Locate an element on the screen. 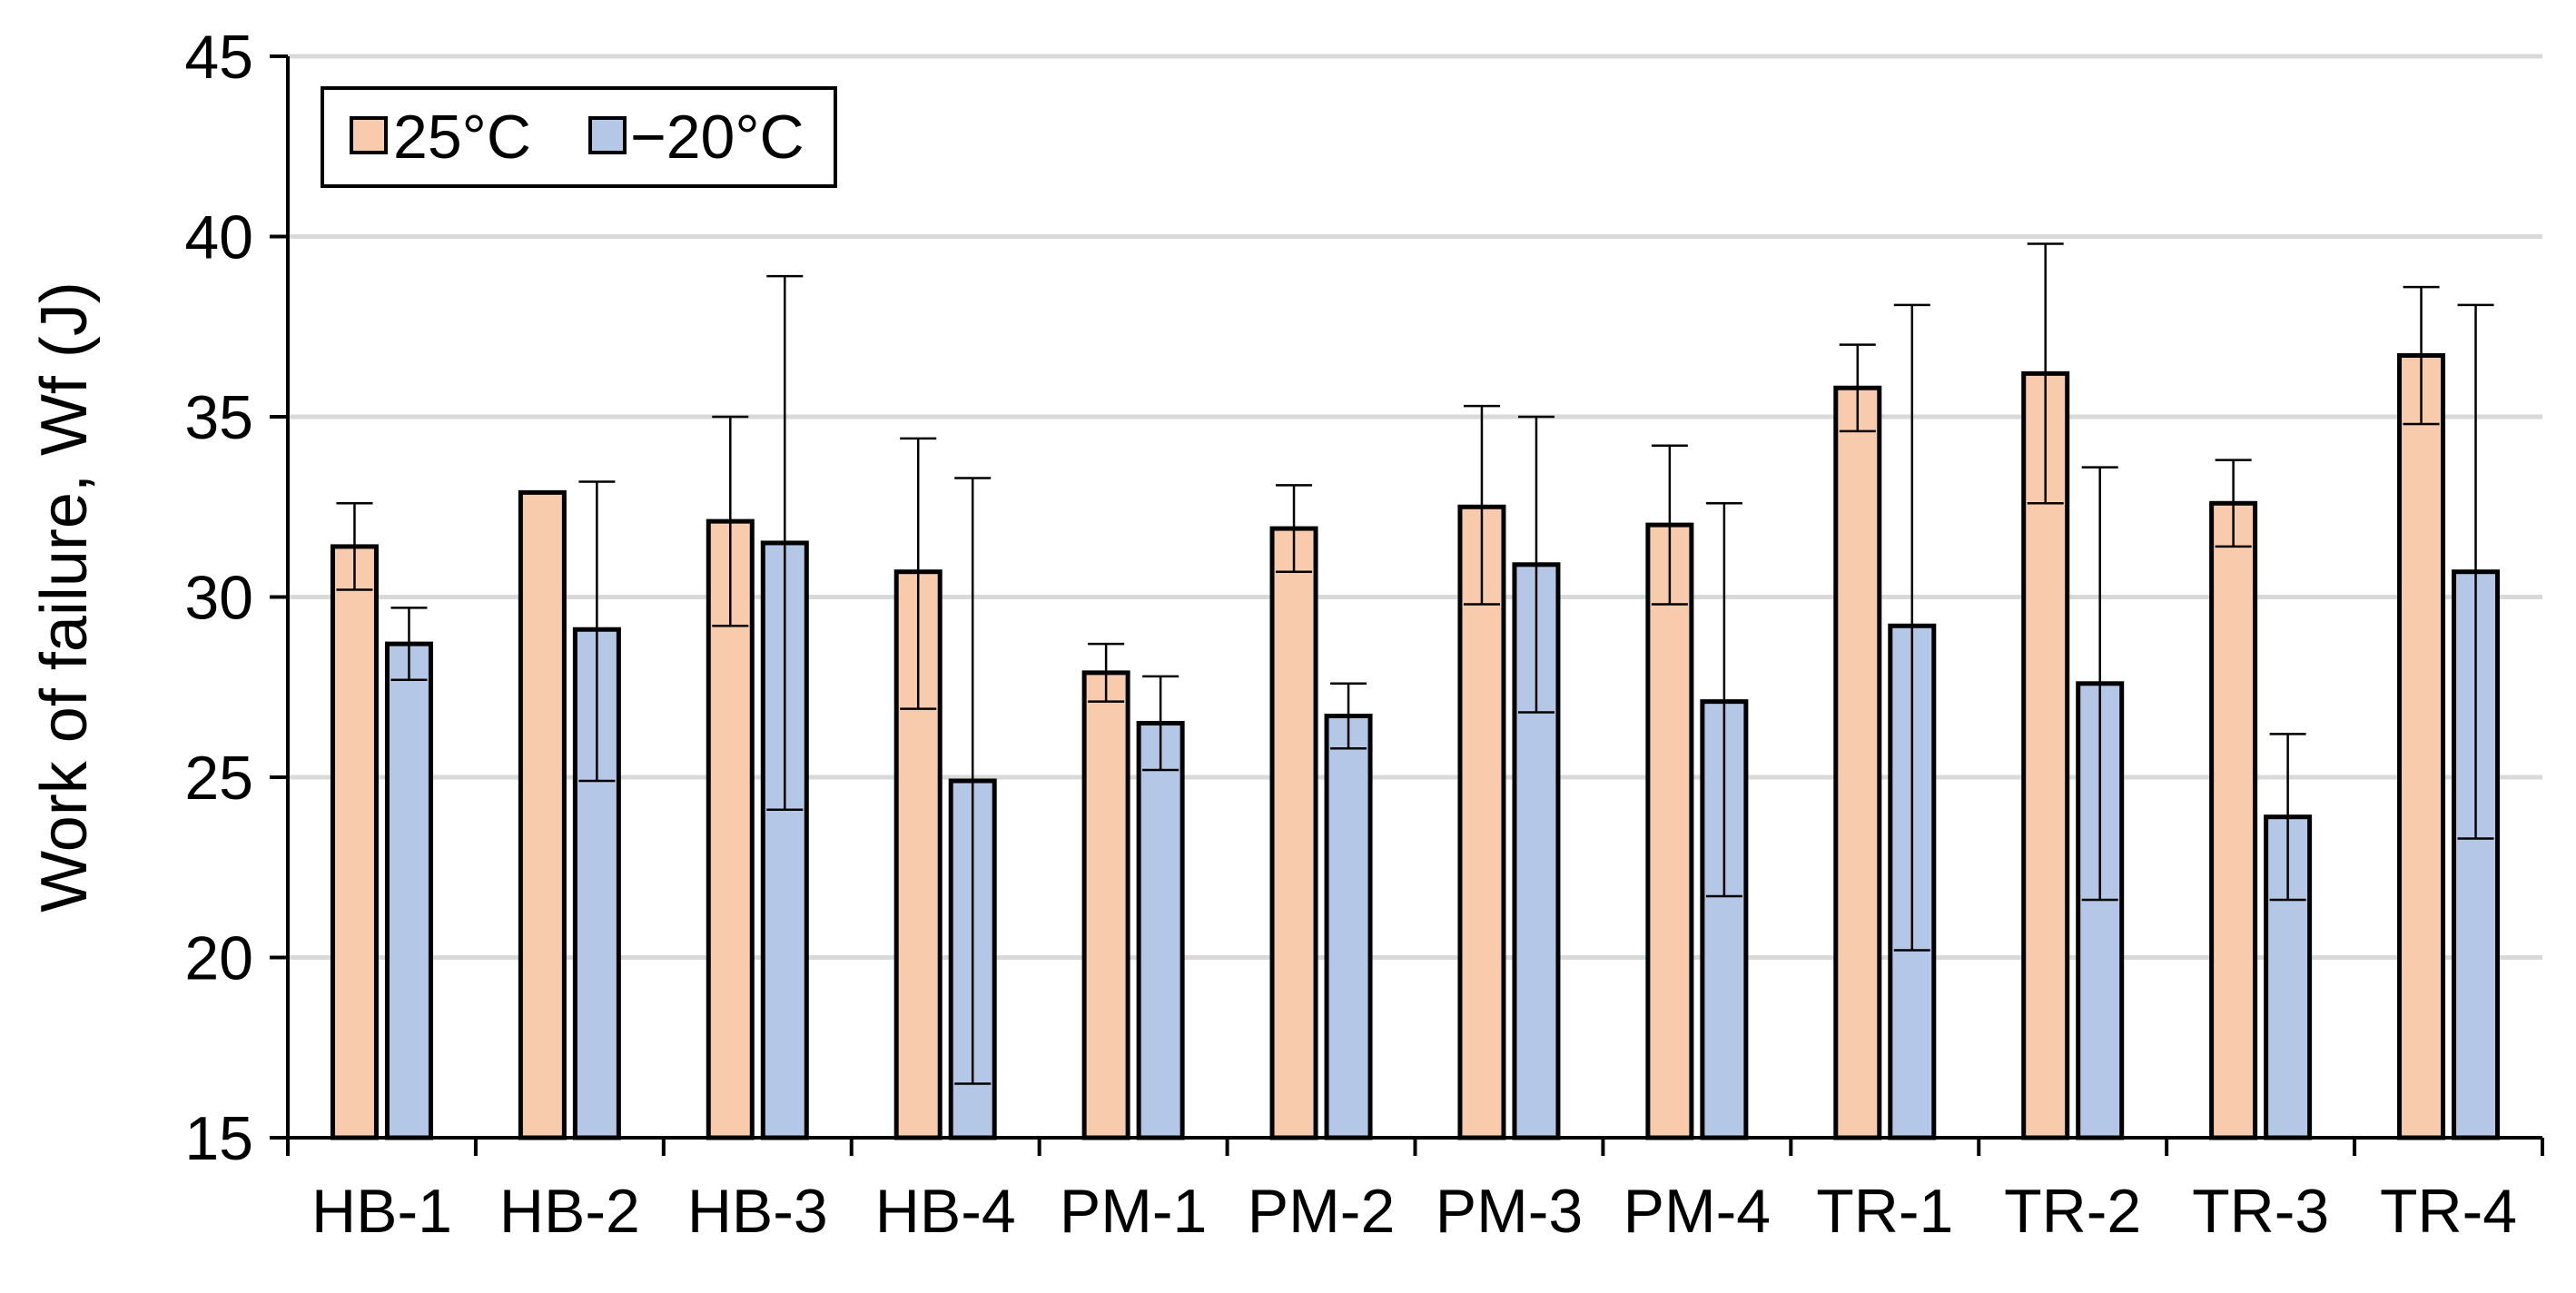 This screenshot has height=1293, width=2576. x-tick-label: HB-1 is located at coordinates (381, 1211).